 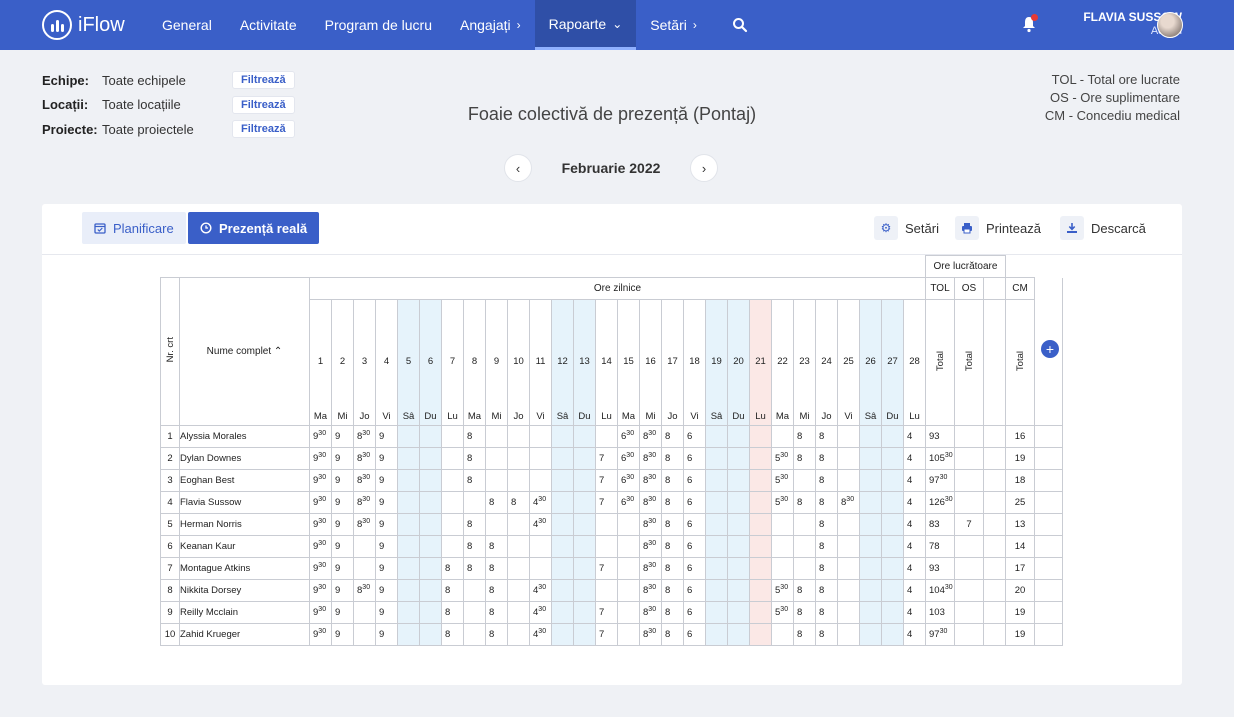 I want to click on employee-name: Flavia Sussow, so click(x=244, y=502).